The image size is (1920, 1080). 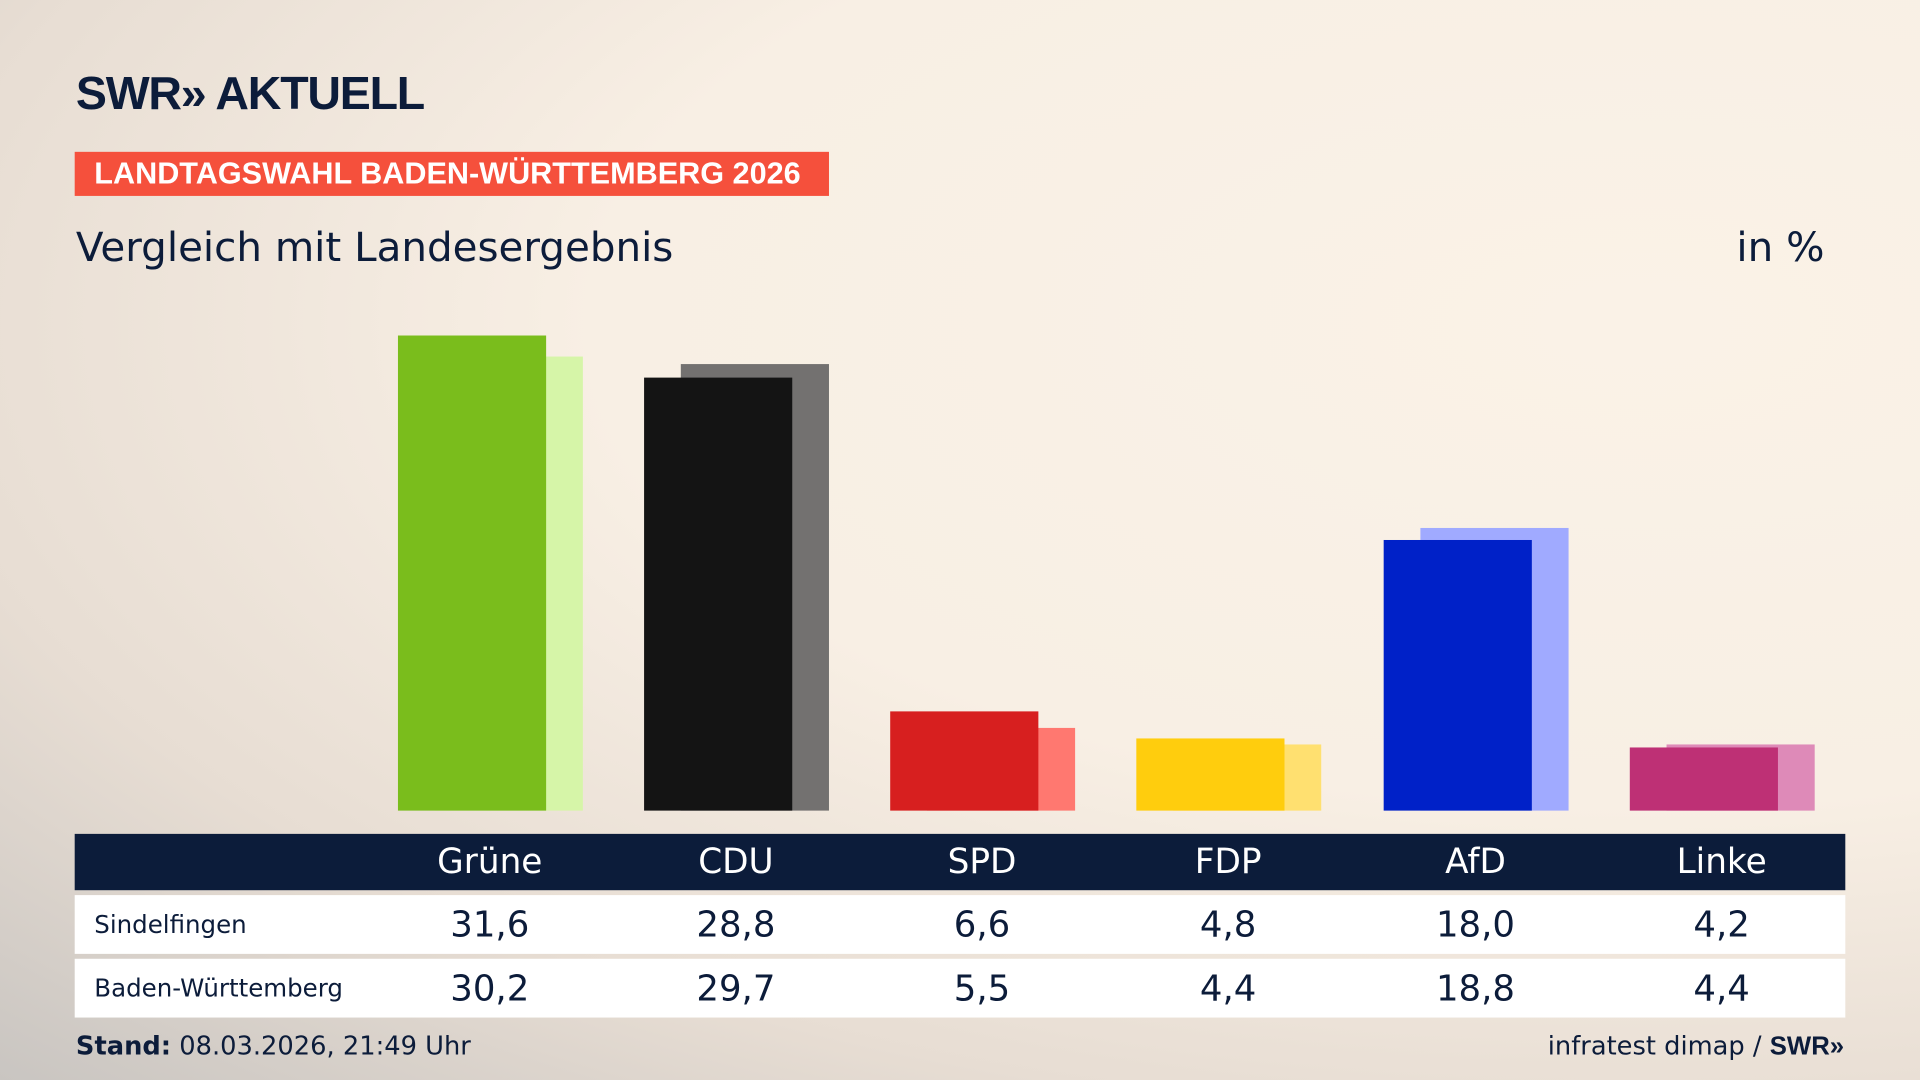 I want to click on value-cell: 30,2, so click(x=490, y=988).